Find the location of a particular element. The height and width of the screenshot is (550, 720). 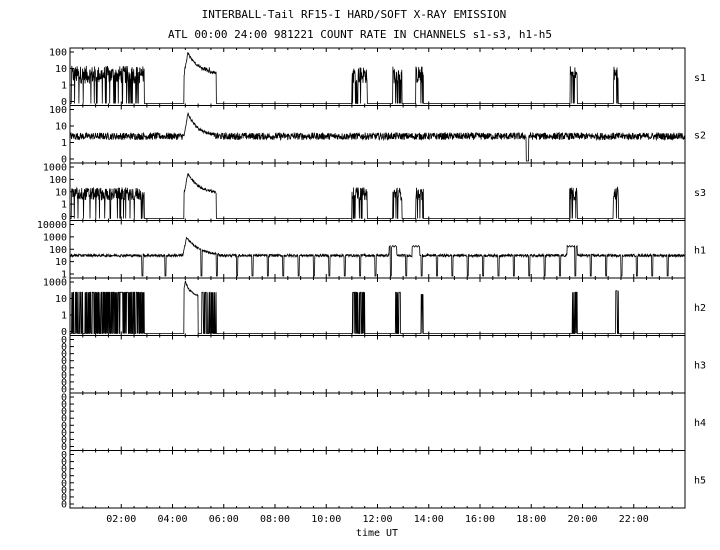

panel-frame-h4 is located at coordinates (377, 421).